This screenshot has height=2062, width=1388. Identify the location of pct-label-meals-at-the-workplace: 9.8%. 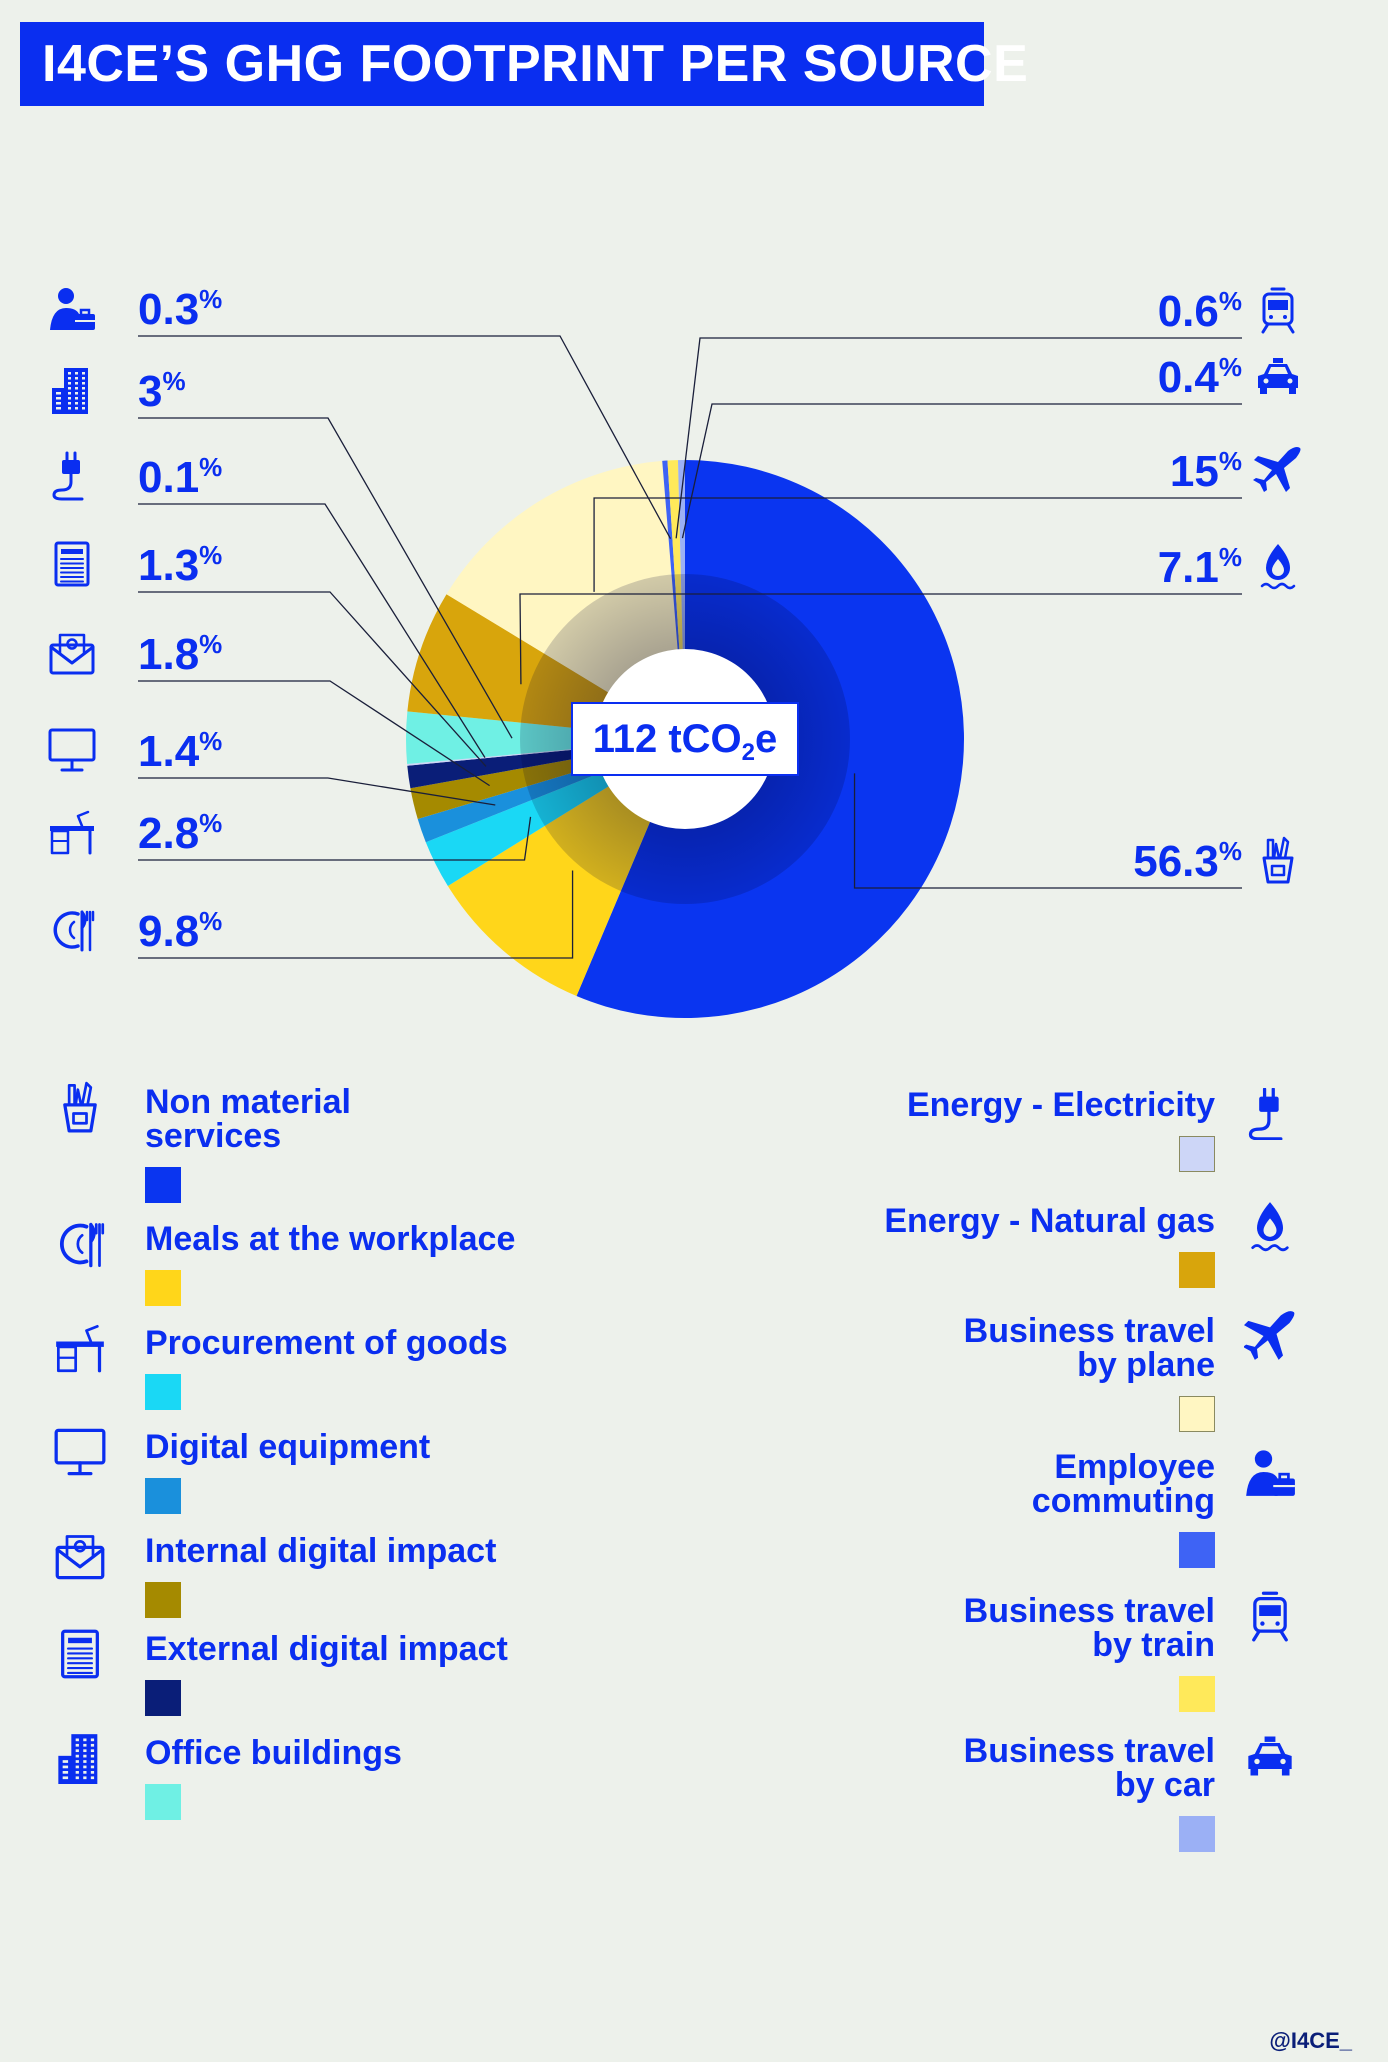
(180, 931).